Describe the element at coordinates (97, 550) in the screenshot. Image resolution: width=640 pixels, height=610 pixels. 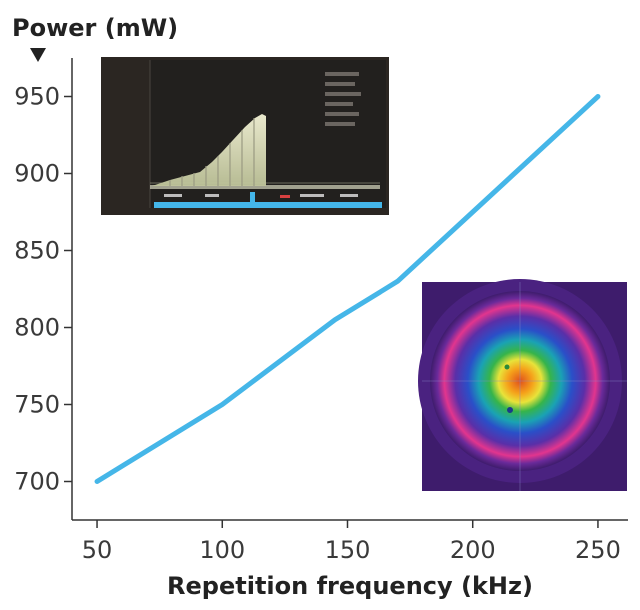
I see `x-tick-label: 50` at that location.